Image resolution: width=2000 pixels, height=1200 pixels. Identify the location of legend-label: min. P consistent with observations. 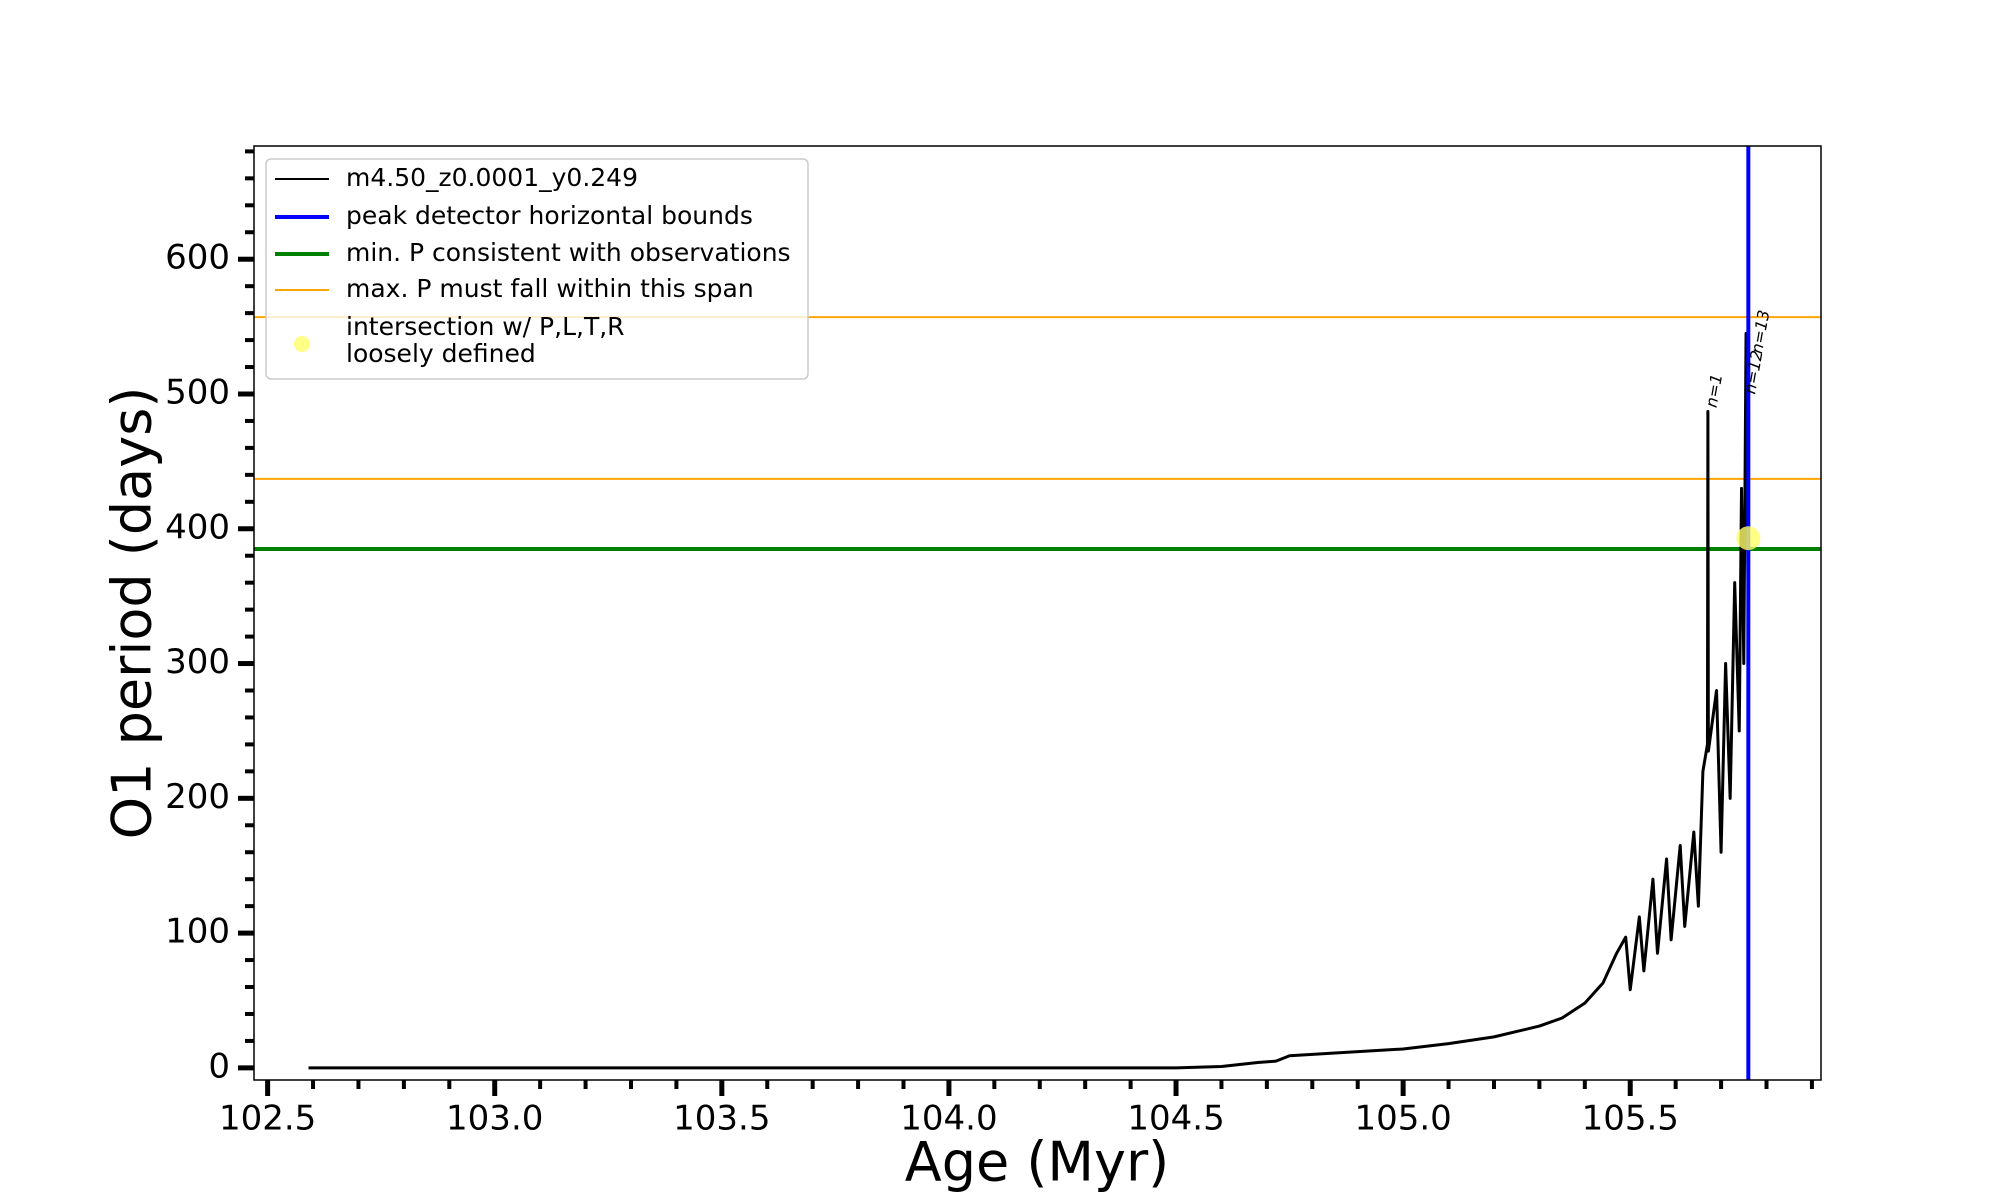
(568, 252).